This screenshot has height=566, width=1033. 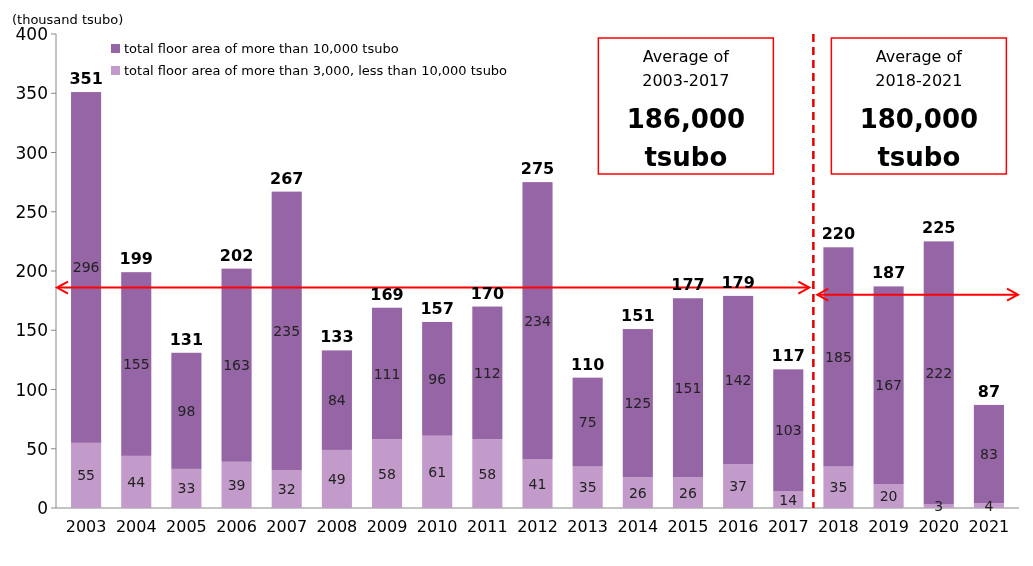 What do you see at coordinates (788, 526) in the screenshot?
I see `x-tick-label: 2017` at bounding box center [788, 526].